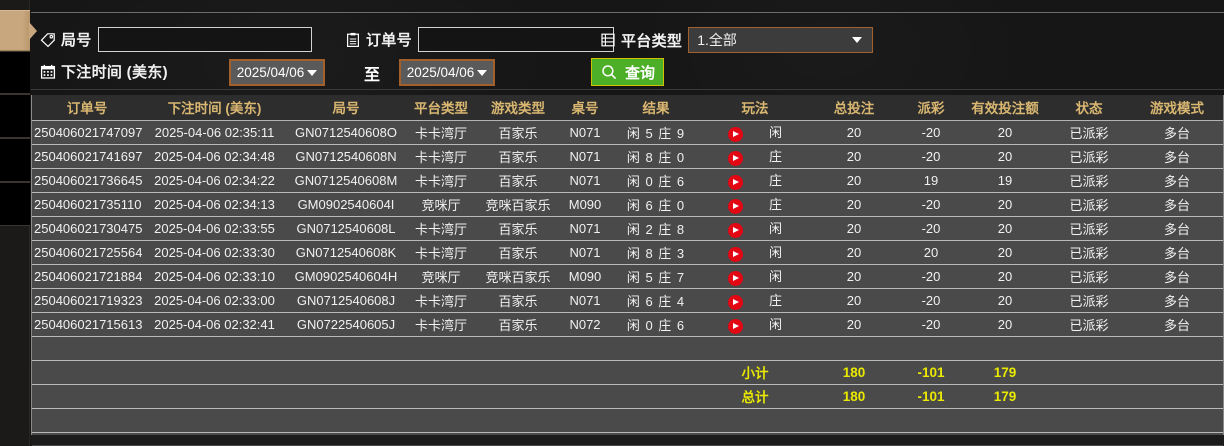  What do you see at coordinates (1005, 372) in the screenshot?
I see `summary-valid-bet: 179` at bounding box center [1005, 372].